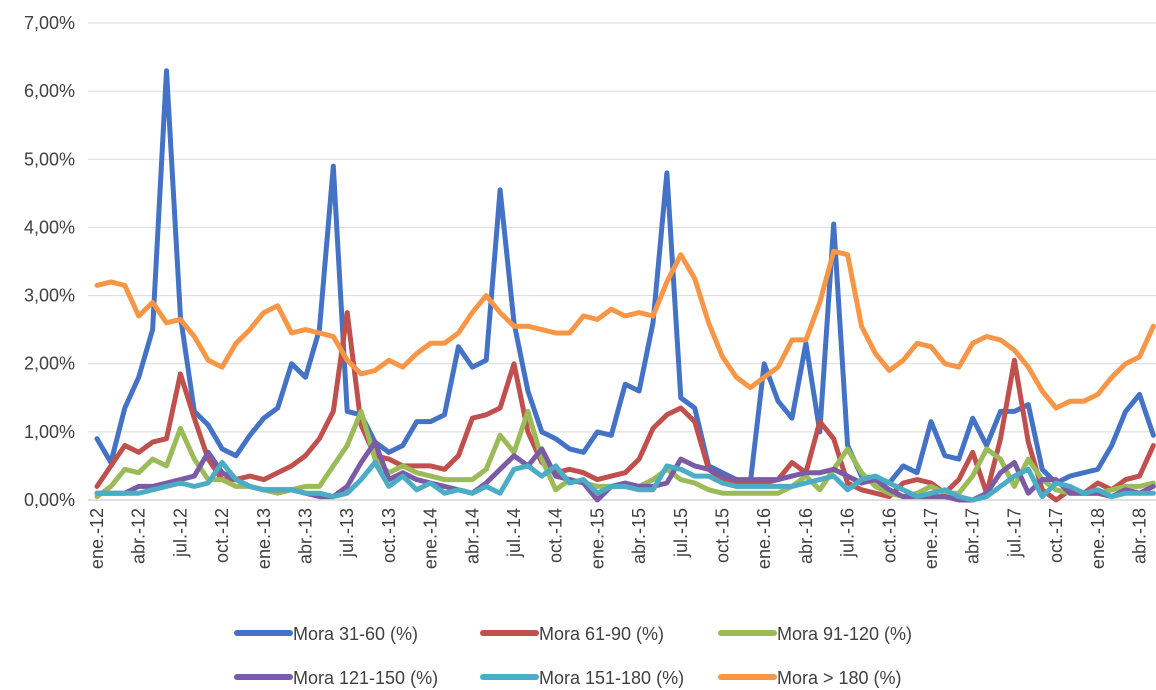 This screenshot has width=1156, height=690. Describe the element at coordinates (848, 533) in the screenshot. I see `x-tick-label: jul.-16` at that location.